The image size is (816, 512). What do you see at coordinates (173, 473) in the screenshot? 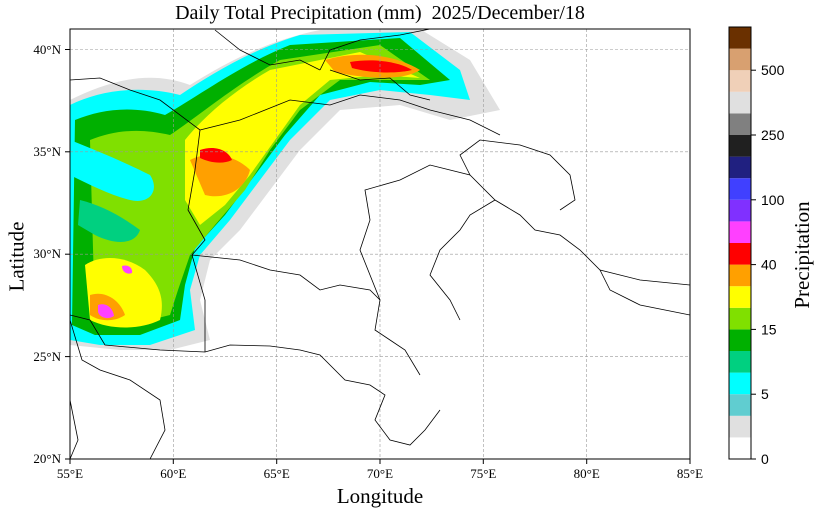
I see `x-tick-label: 60°E` at bounding box center [173, 473].